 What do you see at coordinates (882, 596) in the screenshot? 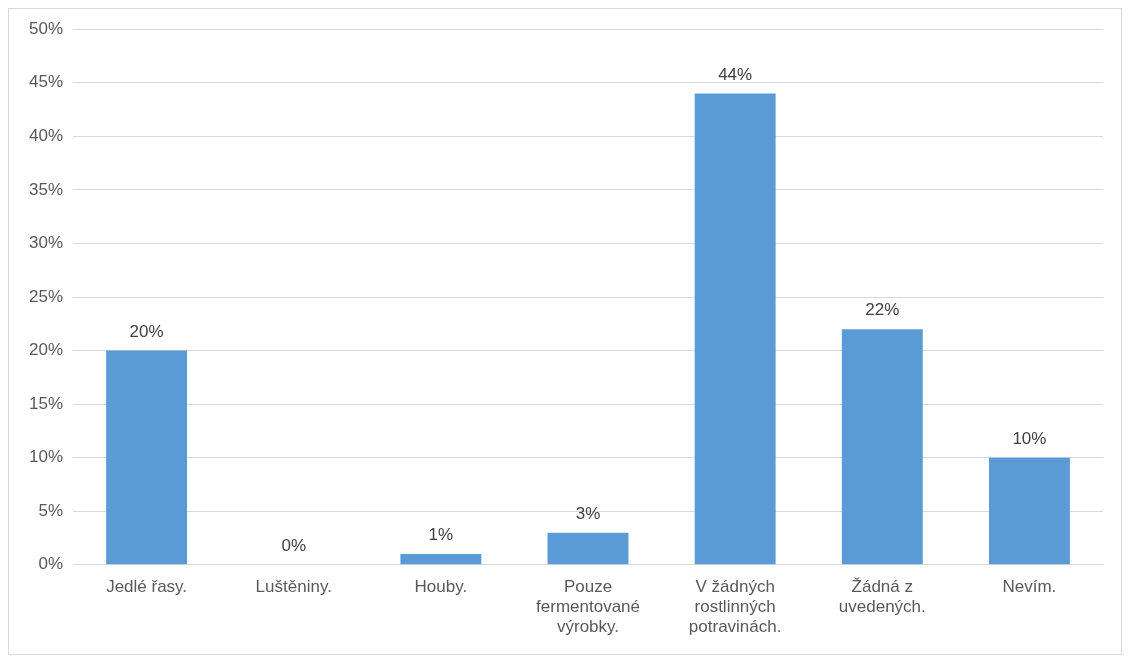
I see `x-tick-label: Žádná z uvedených.` at bounding box center [882, 596].